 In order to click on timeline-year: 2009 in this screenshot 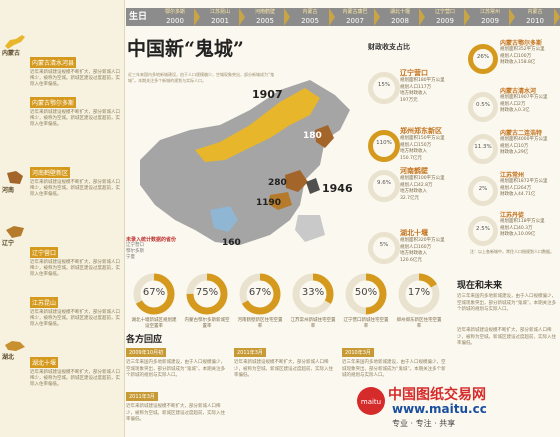, I will do `click(490, 21)`.